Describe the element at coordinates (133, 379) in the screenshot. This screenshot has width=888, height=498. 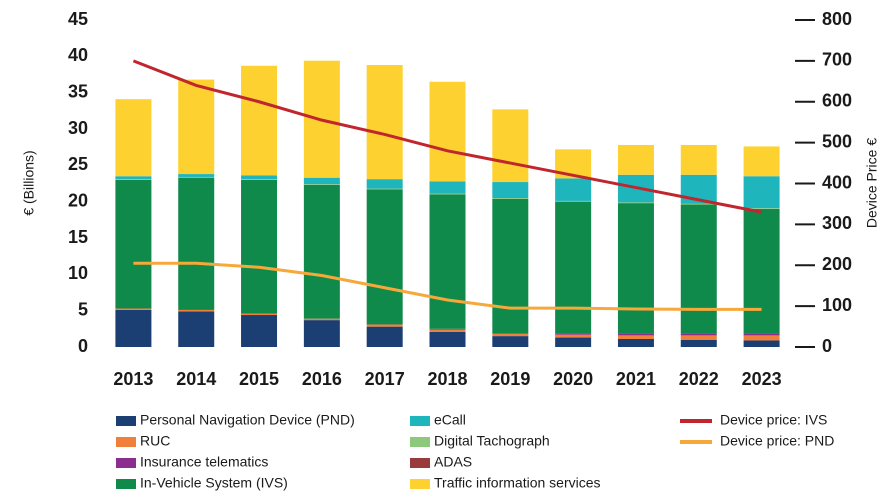
I see `x-tick-label: 2013` at that location.